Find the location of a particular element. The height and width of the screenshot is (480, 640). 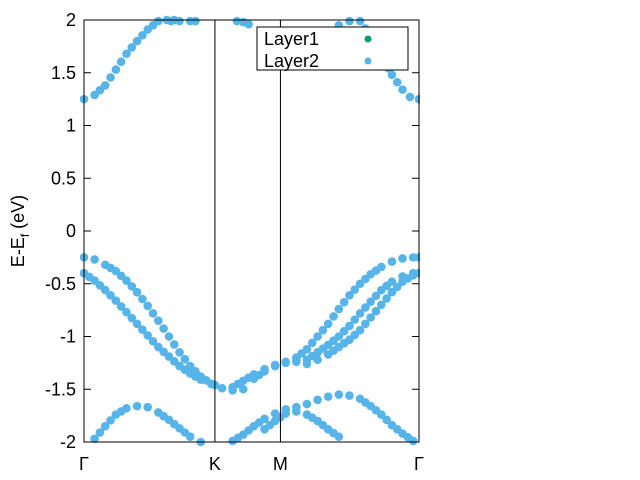

y-tick-label: -0.5 is located at coordinates (60, 284).